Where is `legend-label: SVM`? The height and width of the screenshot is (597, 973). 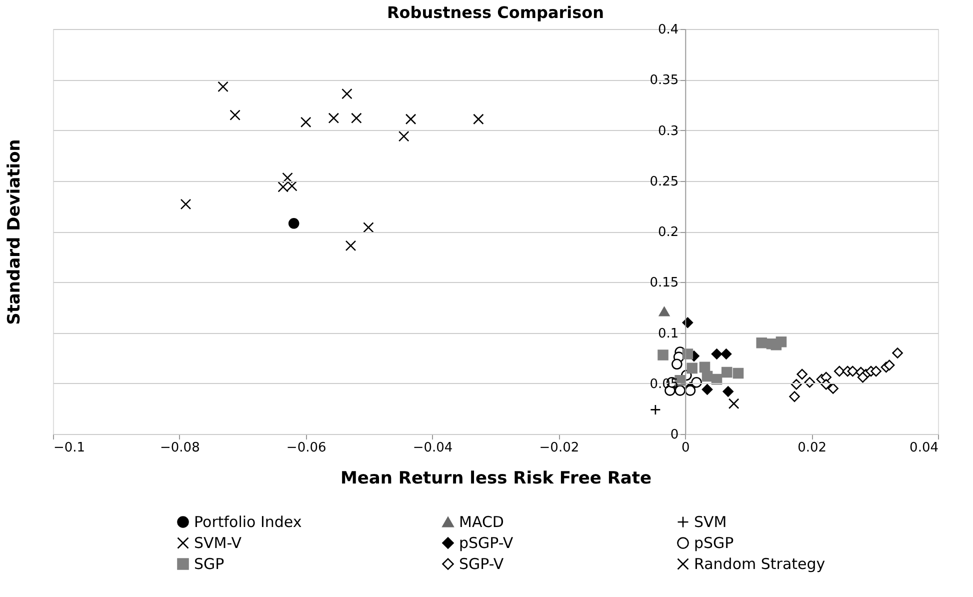
legend-label: SVM is located at coordinates (710, 522).